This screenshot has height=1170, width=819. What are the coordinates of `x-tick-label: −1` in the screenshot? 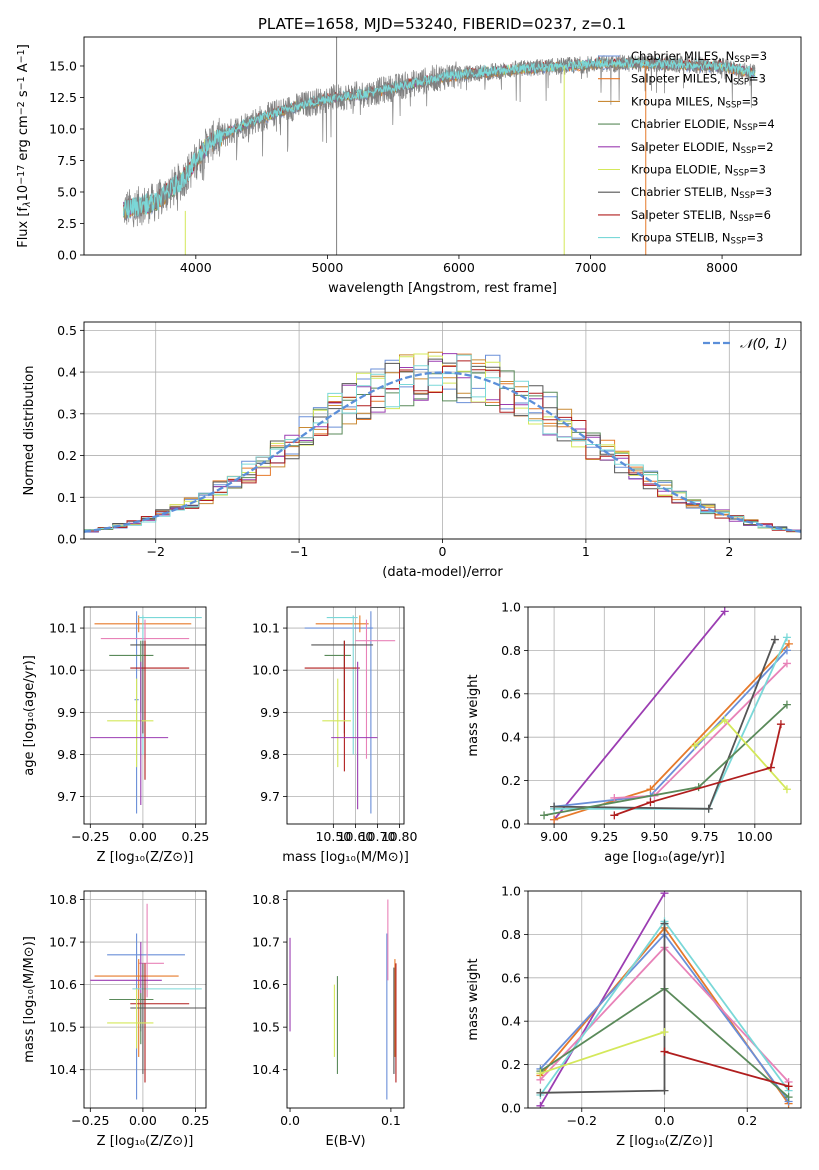 It's located at (299, 551).